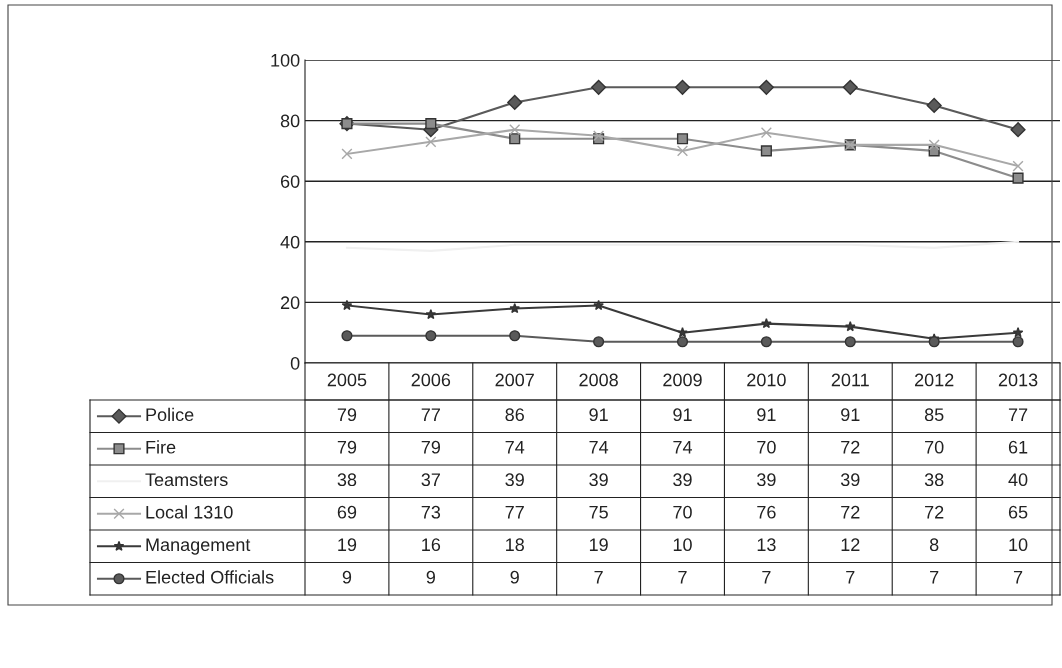 This screenshot has width=1062, height=668. Describe the element at coordinates (295, 363) in the screenshot. I see `y-tick-label: 0` at that location.